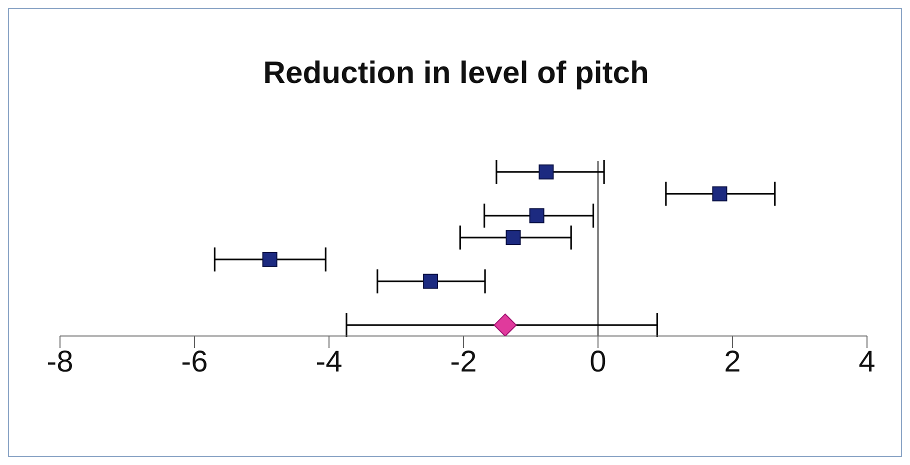  Describe the element at coordinates (456, 73) in the screenshot. I see `chart-title: Reduction in level of pitch` at that location.